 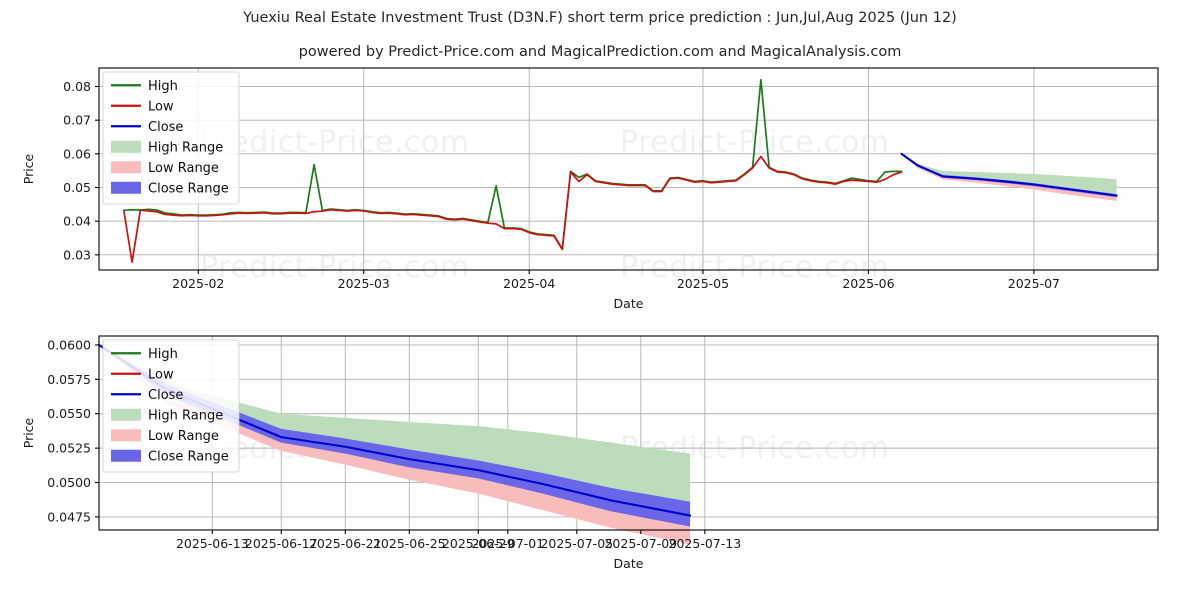 I want to click on x-tick-label: 2025-02, so click(x=198, y=283).